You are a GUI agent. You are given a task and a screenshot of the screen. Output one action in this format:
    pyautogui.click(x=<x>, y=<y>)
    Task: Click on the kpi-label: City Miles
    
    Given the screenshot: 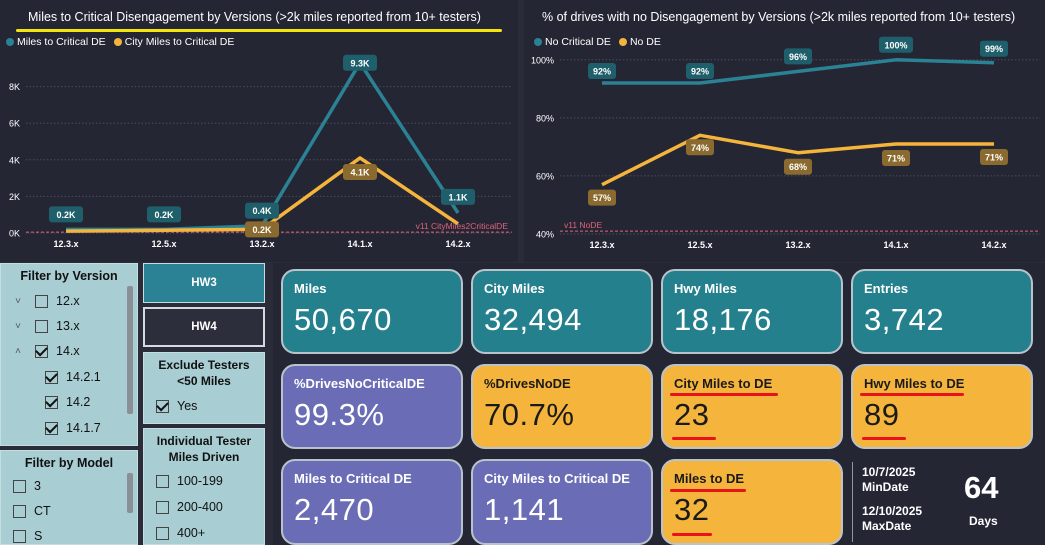 What is the action you would take?
    pyautogui.click(x=514, y=288)
    